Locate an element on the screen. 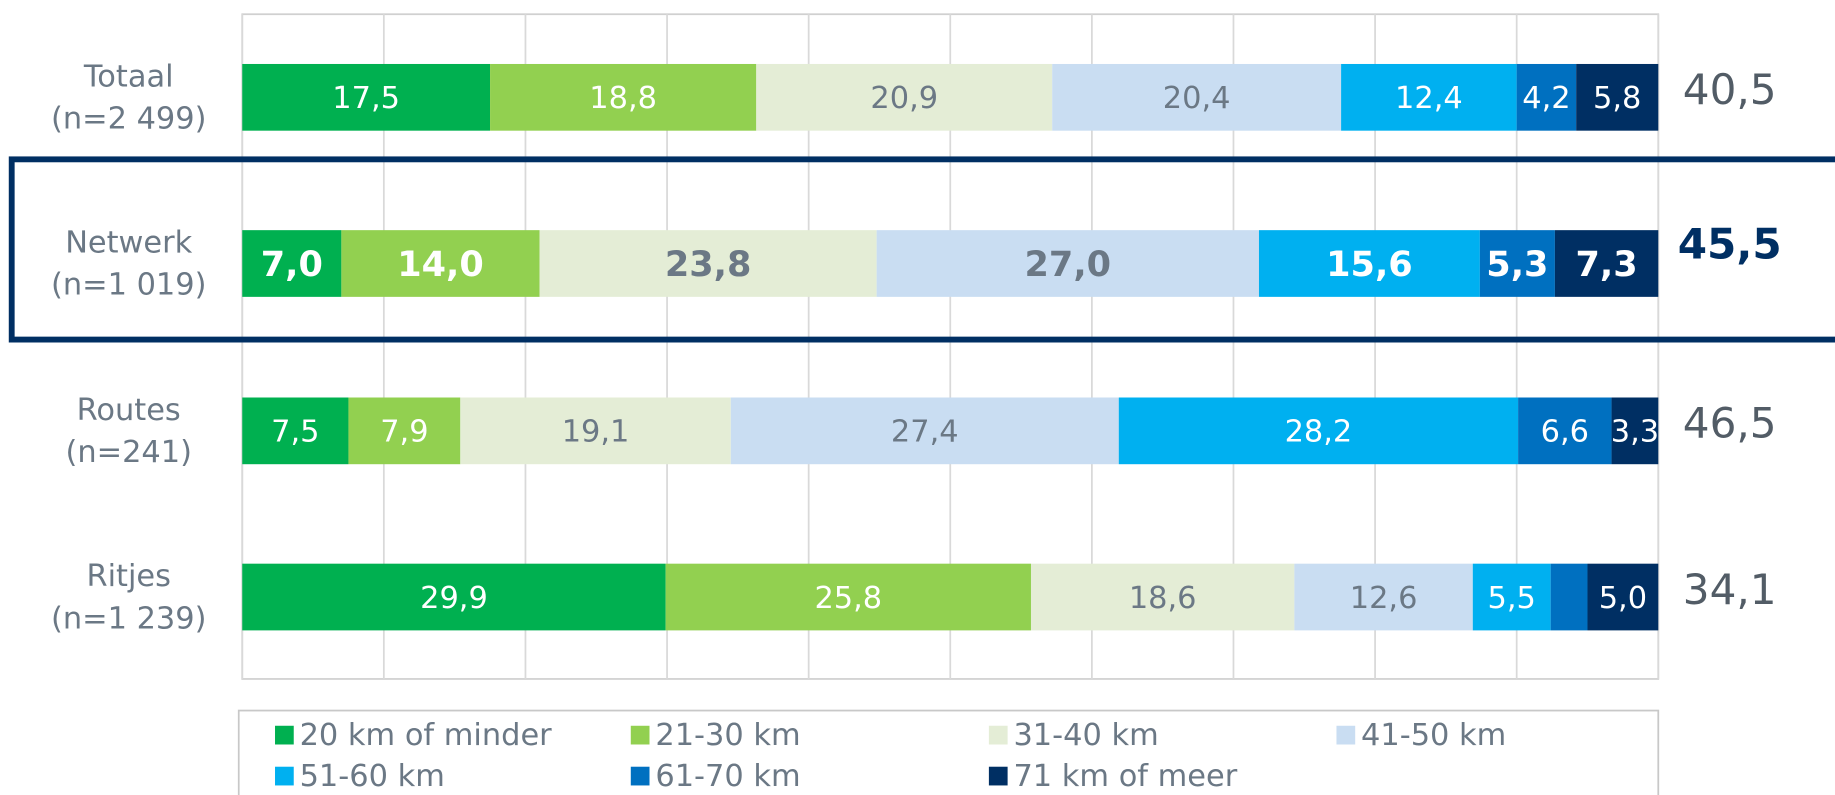 This screenshot has height=795, width=1835. value-label: 18,6 is located at coordinates (1163, 598).